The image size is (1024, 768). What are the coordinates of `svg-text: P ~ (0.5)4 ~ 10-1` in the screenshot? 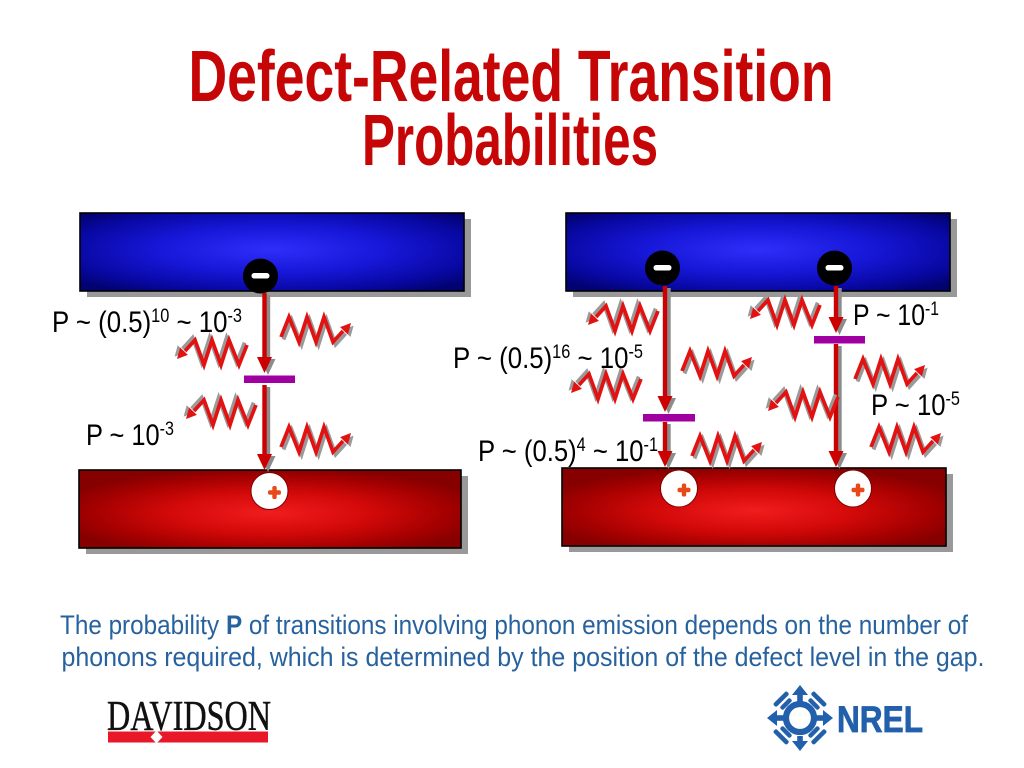 It's located at (568, 451).